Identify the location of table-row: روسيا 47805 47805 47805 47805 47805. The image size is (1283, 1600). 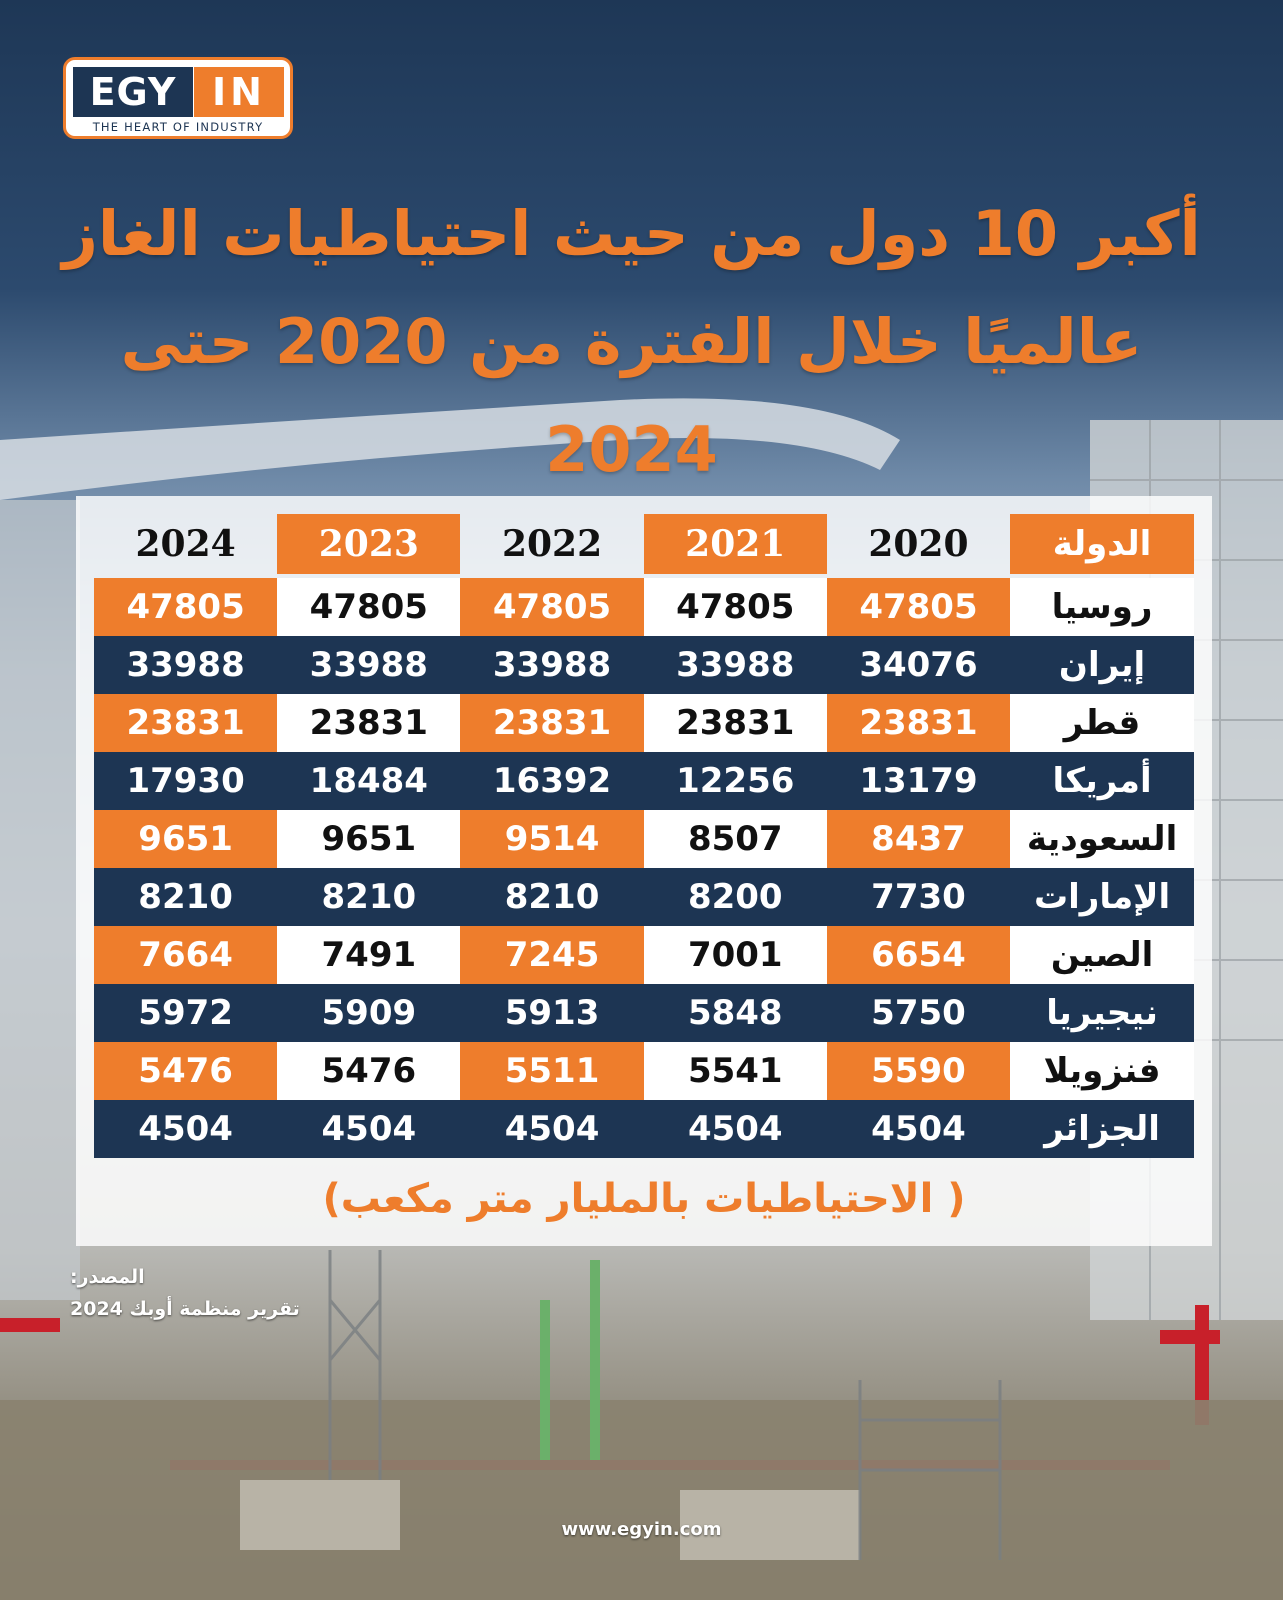
(643, 607).